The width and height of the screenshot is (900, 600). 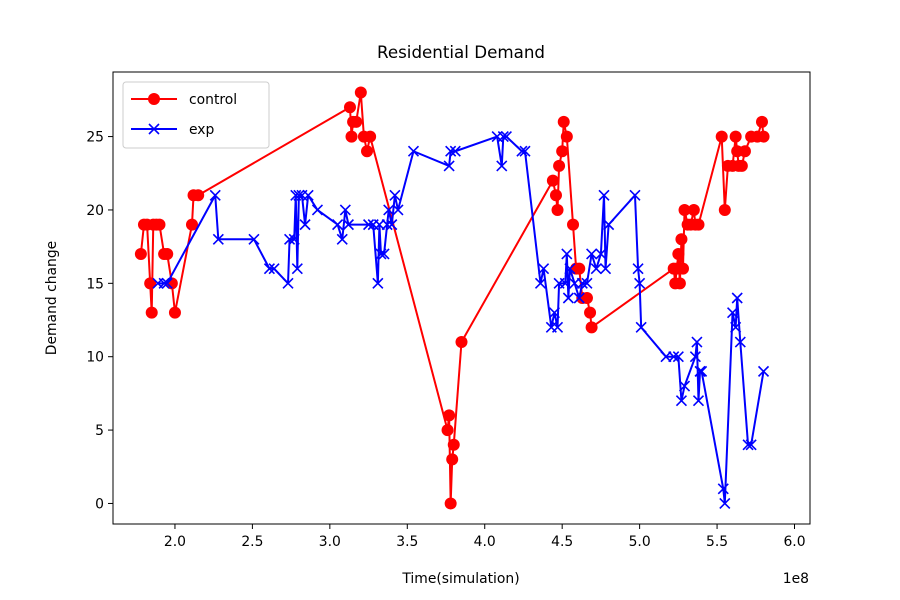 I want to click on legend: control exp, so click(x=196, y=115).